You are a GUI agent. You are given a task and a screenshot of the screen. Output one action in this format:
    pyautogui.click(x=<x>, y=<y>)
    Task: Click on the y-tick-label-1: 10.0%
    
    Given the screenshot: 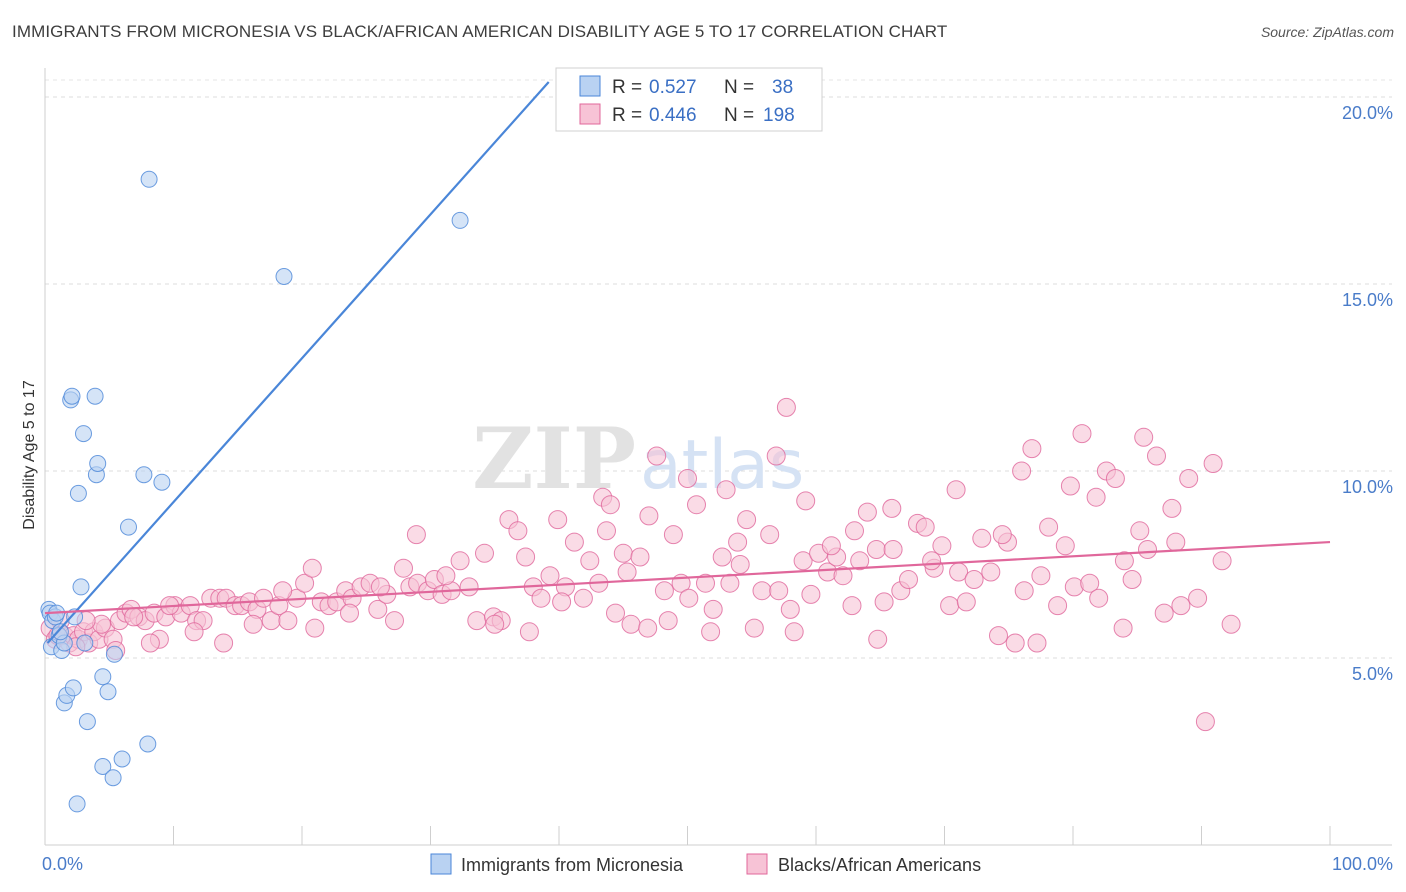 What is the action you would take?
    pyautogui.click(x=1367, y=487)
    